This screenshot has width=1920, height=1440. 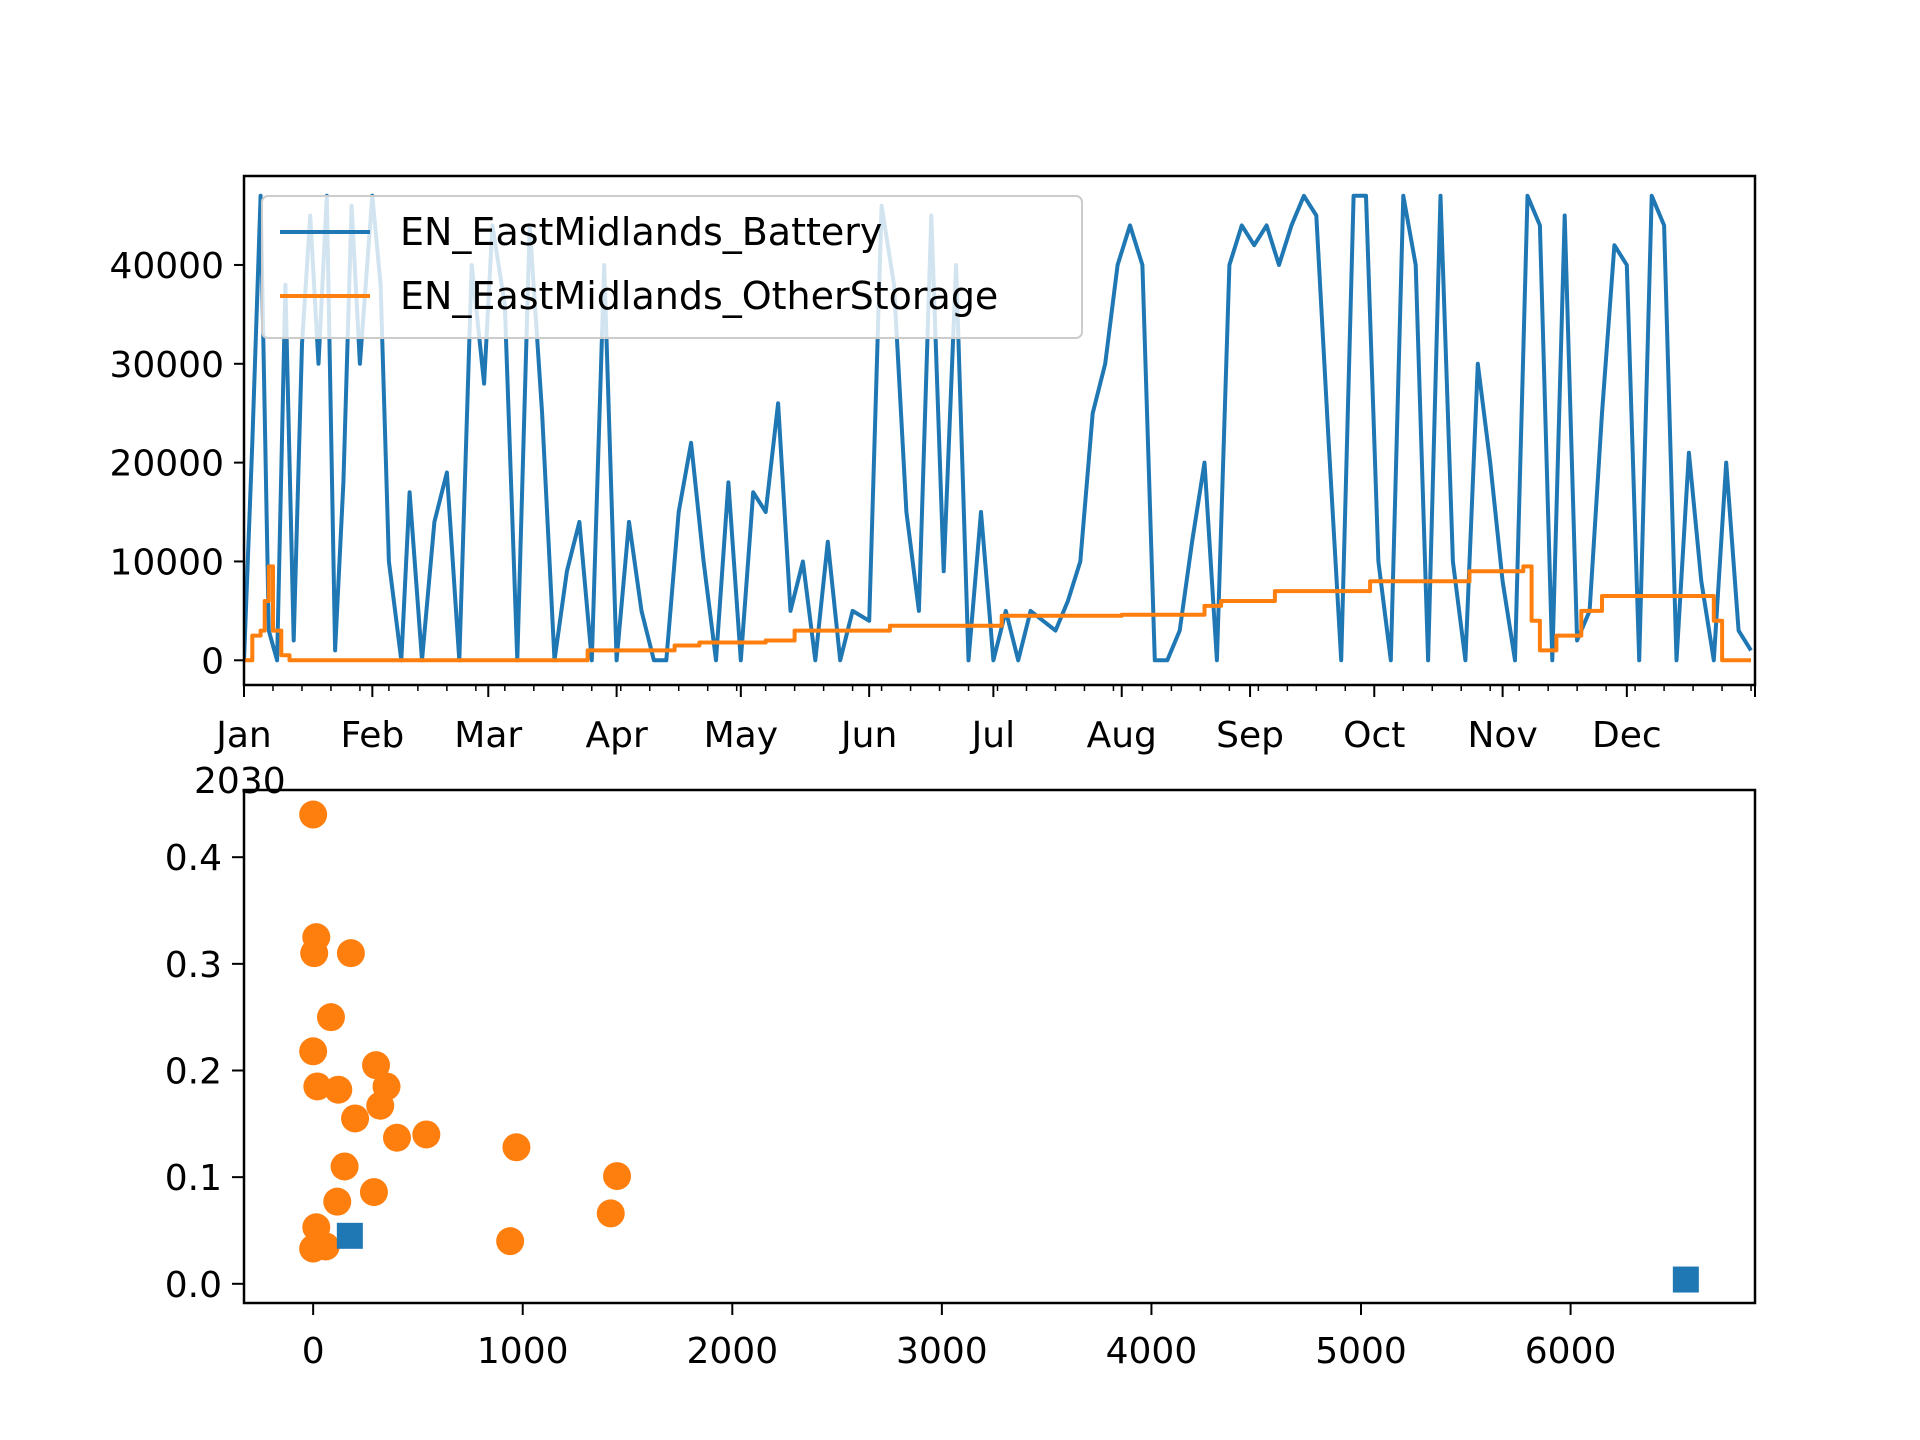 I want to click on x-tick-label: 2000, so click(x=732, y=1351).